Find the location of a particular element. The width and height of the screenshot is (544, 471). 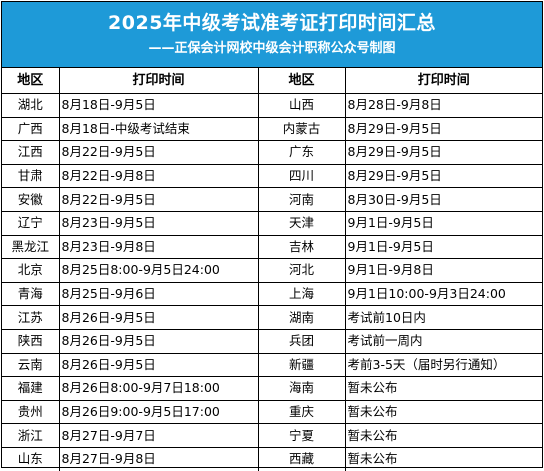

time-cell: 8月28日-9月8日 is located at coordinates (443, 105).